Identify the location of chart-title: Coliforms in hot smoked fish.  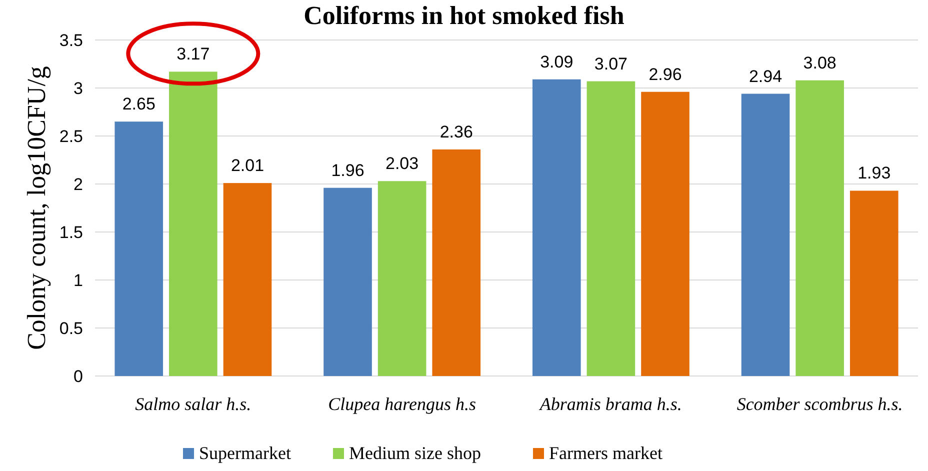
(464, 15).